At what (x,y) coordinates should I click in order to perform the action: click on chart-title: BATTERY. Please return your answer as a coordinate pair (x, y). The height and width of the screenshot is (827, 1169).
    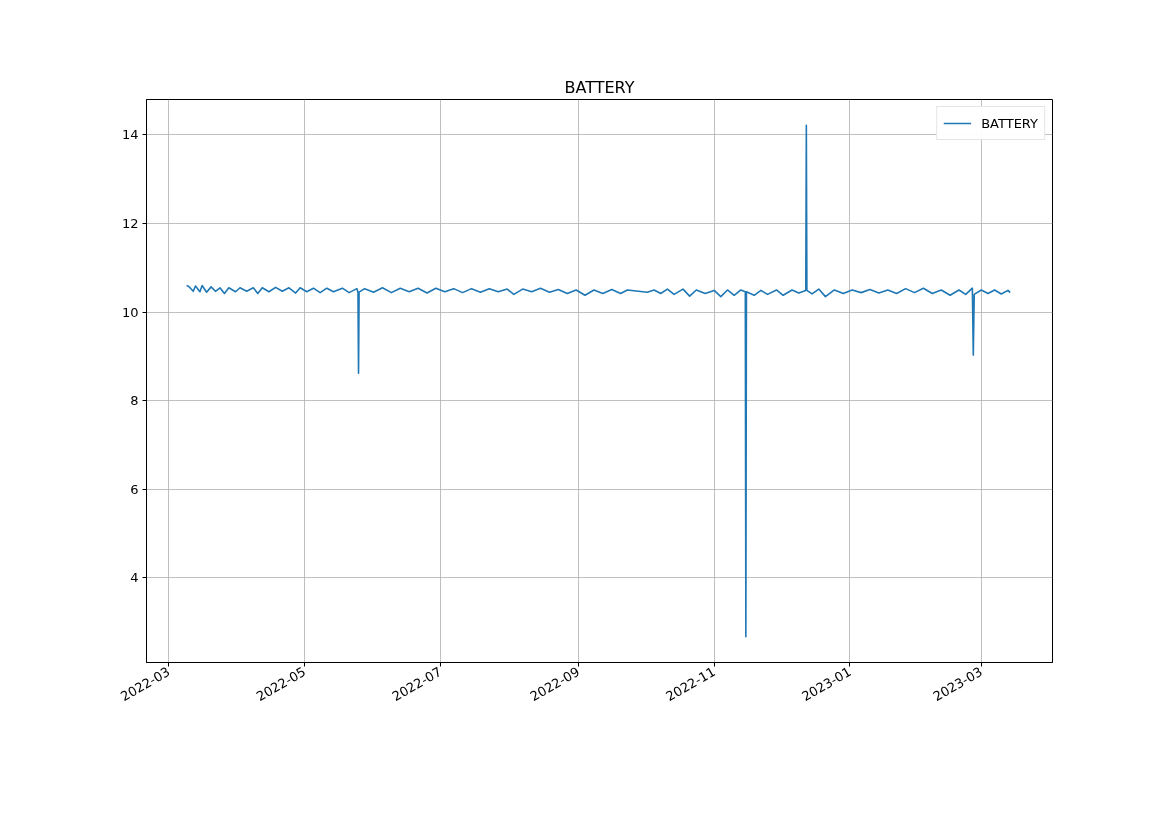
    Looking at the image, I should click on (599, 87).